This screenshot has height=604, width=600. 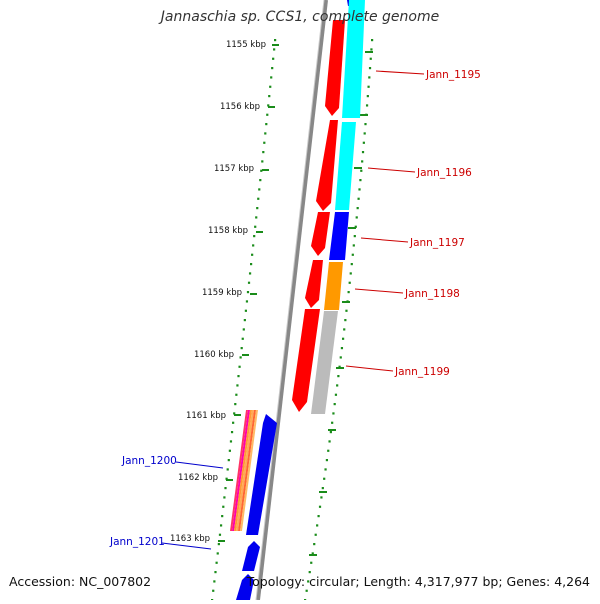 I want to click on map-title: Jannaschia sp. CCS1, complete genome, so click(x=300, y=17).